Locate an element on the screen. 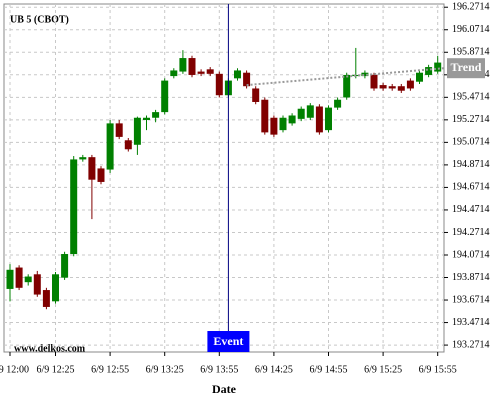 The height and width of the screenshot is (400, 500). y-tick-label: 194.2714 is located at coordinates (471, 232).